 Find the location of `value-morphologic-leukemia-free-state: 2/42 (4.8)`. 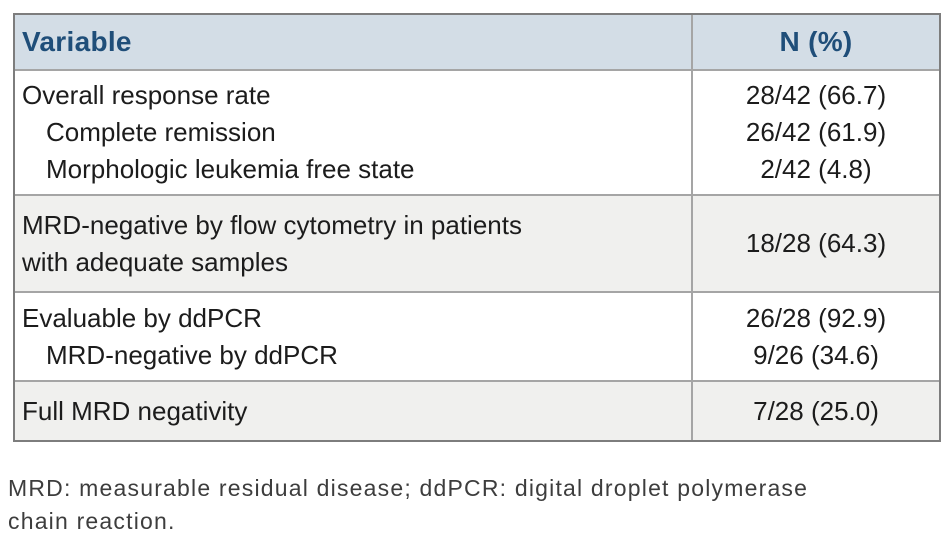

value-morphologic-leukemia-free-state: 2/42 (4.8) is located at coordinates (816, 169).